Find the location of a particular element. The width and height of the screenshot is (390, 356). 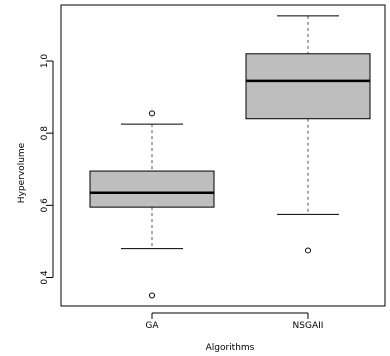

x-axis-title: Algorithms is located at coordinates (230, 348).